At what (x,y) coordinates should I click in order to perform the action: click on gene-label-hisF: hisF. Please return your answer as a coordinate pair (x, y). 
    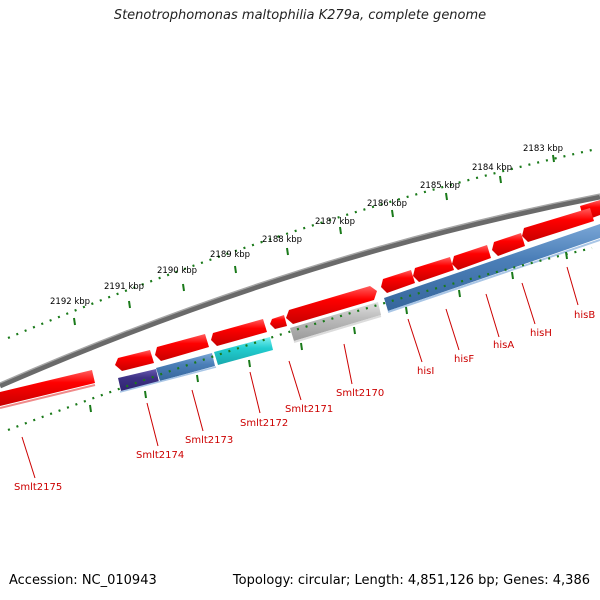
    Looking at the image, I should click on (464, 359).